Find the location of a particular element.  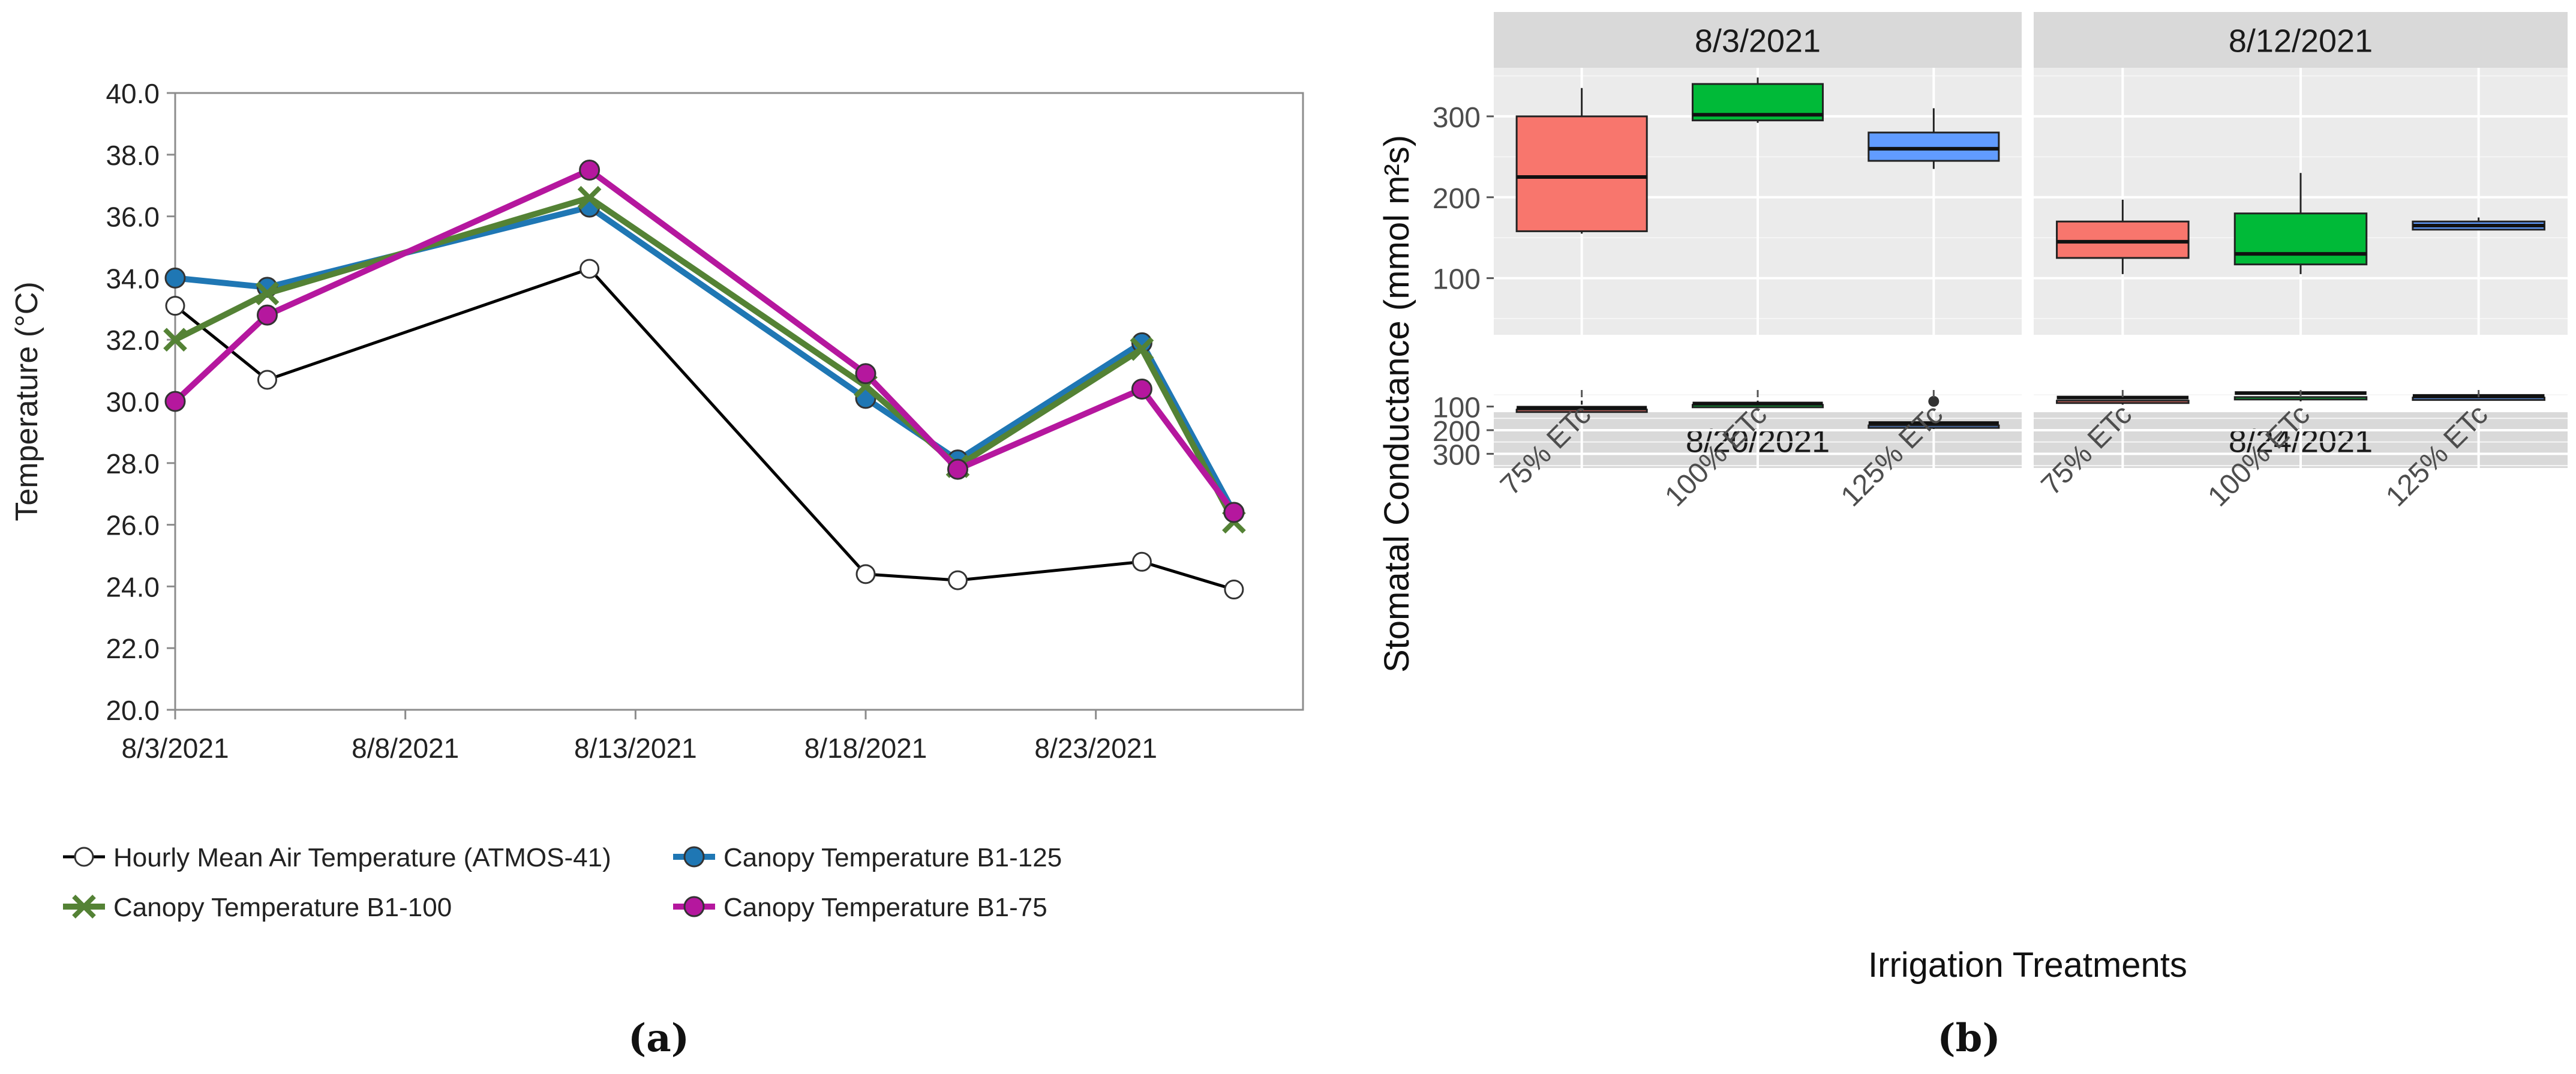

y-tick-label: 40.0 is located at coordinates (133, 93).